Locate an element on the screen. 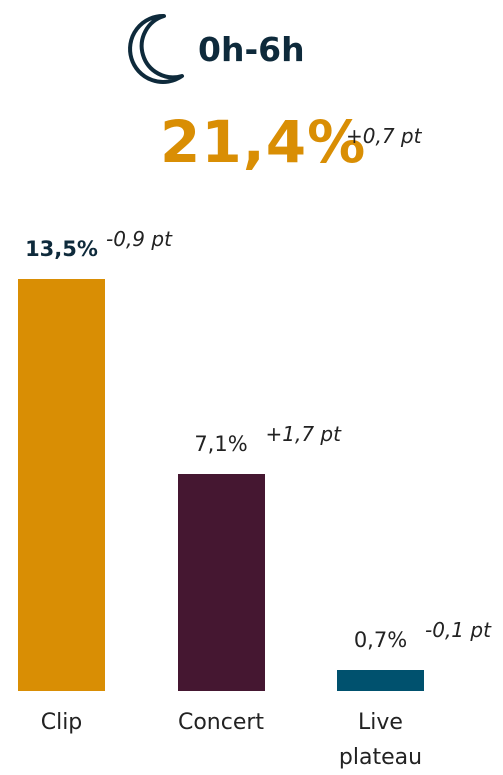  moon-icon is located at coordinates (156, 48).